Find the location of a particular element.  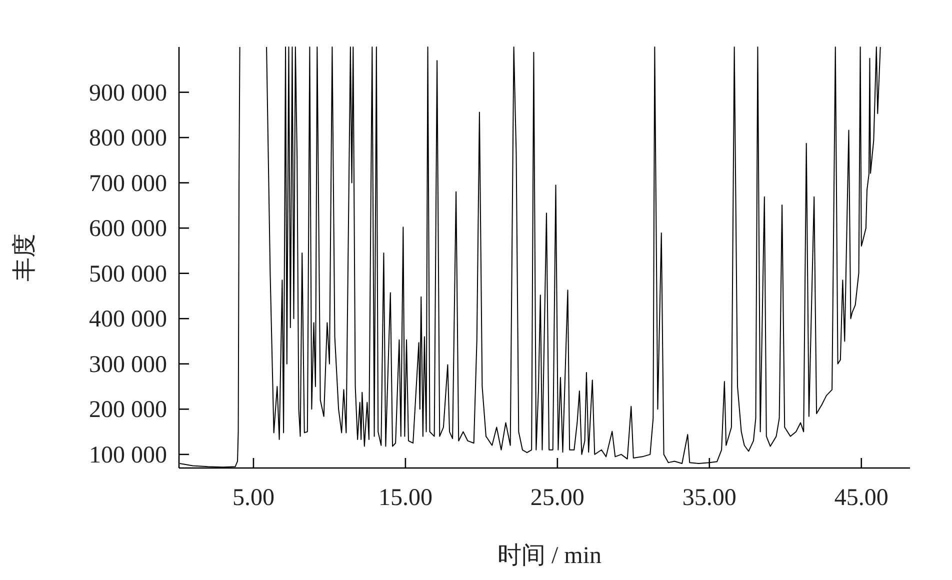

y-tick-label: 900 000 is located at coordinates (128, 93).